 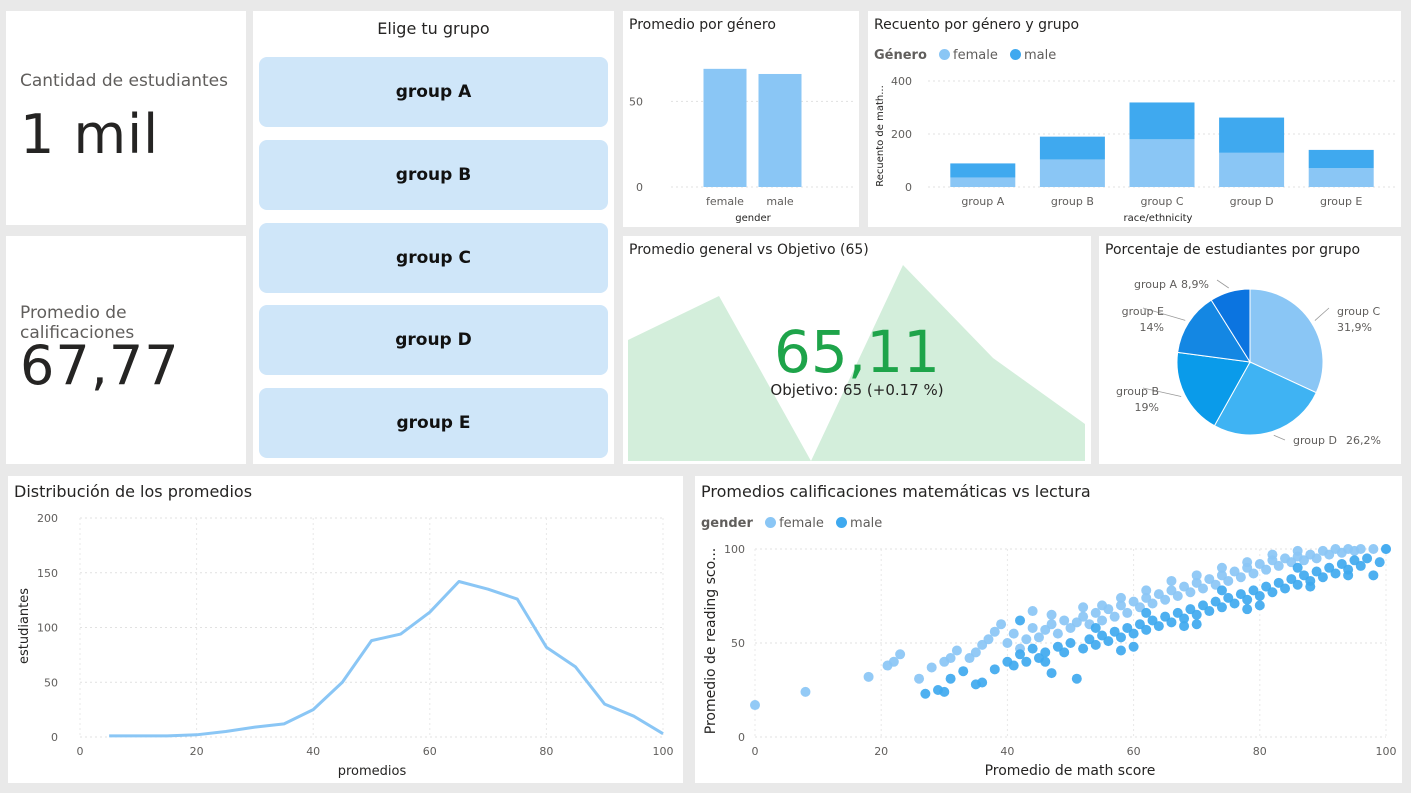 I want to click on x-tick-label: 40, so click(x=313, y=751).